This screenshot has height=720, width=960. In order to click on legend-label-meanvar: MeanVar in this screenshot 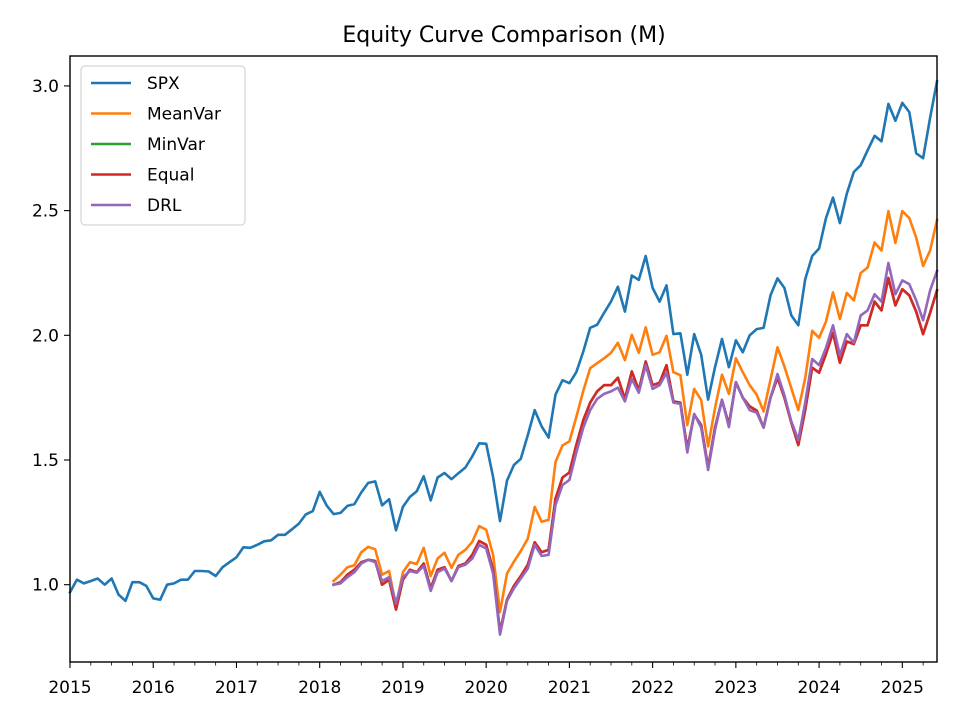, I will do `click(184, 115)`.